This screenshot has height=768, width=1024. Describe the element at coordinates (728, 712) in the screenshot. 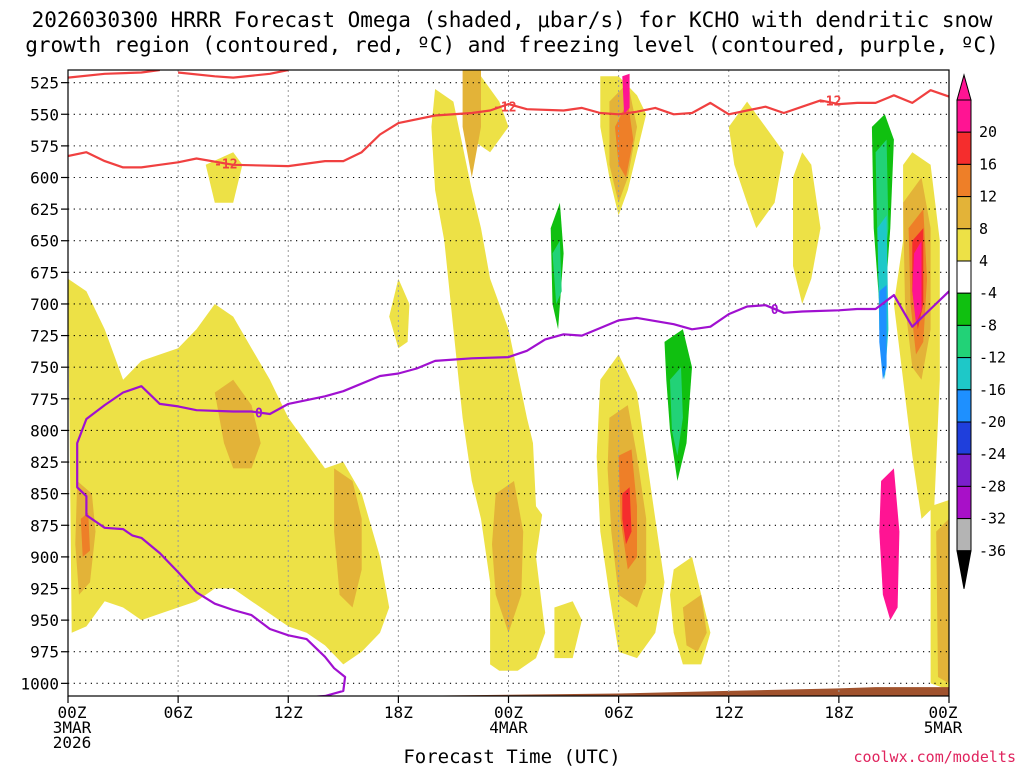

I see `x-tick-label-36-0: 12Z` at that location.